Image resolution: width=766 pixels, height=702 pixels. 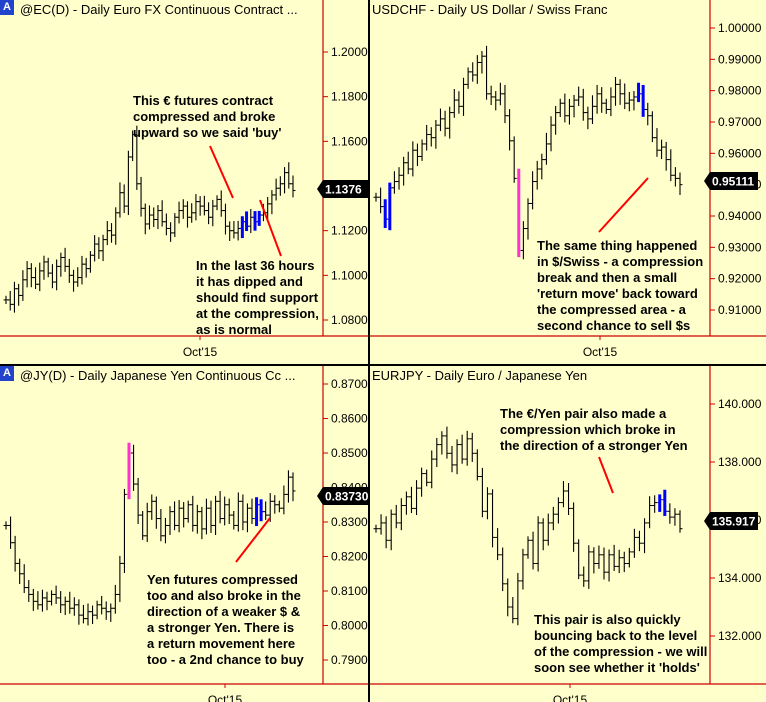 I want to click on y-tick-label: 1.1800, so click(x=349, y=97).